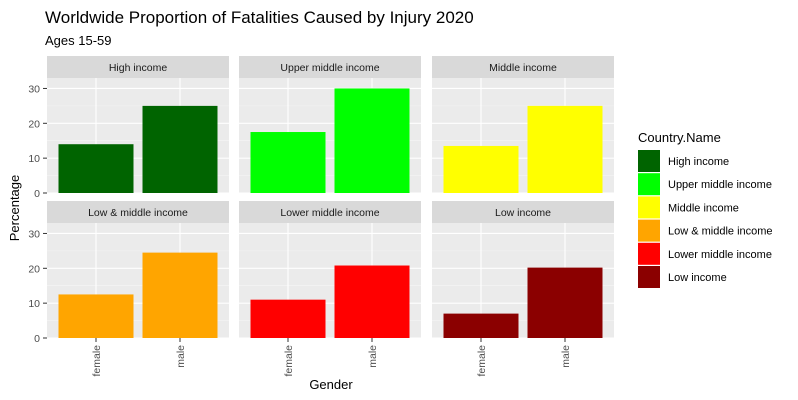 This screenshot has height=400, width=798. I want to click on facet-panel: High income 0 10 20 30, so click(128, 128).